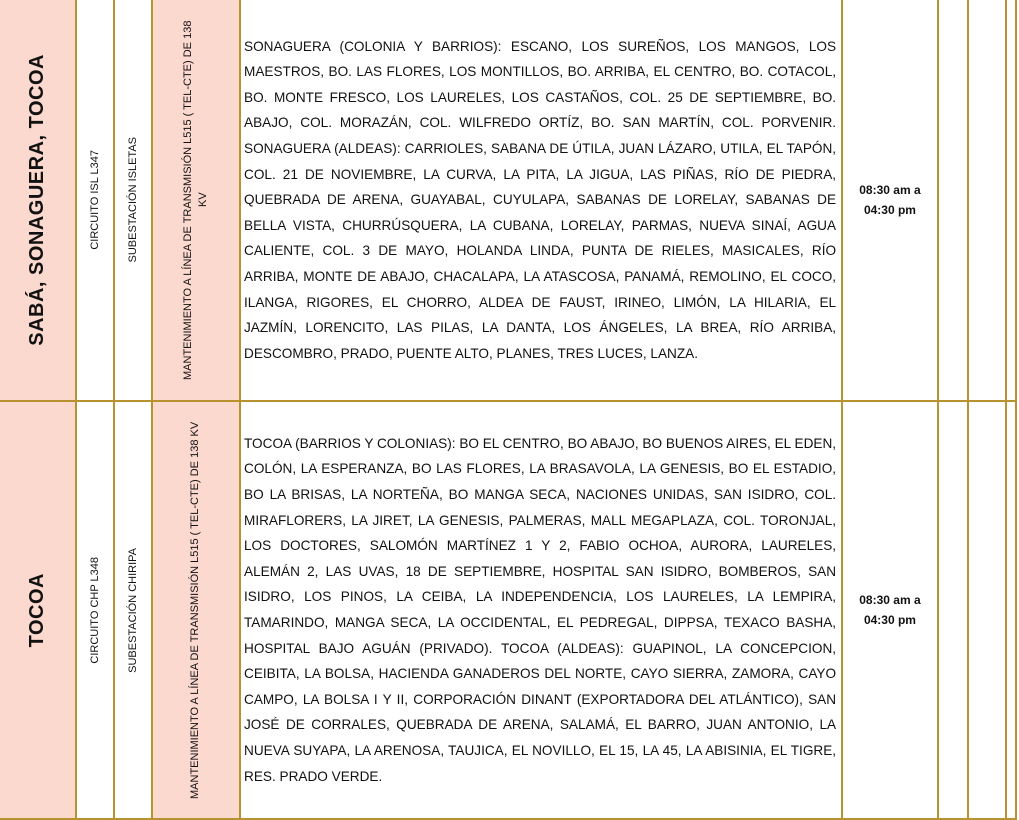 Image resolution: width=1019 pixels, height=820 pixels. I want to click on region-cell: SABÁ, SONAGUERA, TOCOA, so click(39, 201).